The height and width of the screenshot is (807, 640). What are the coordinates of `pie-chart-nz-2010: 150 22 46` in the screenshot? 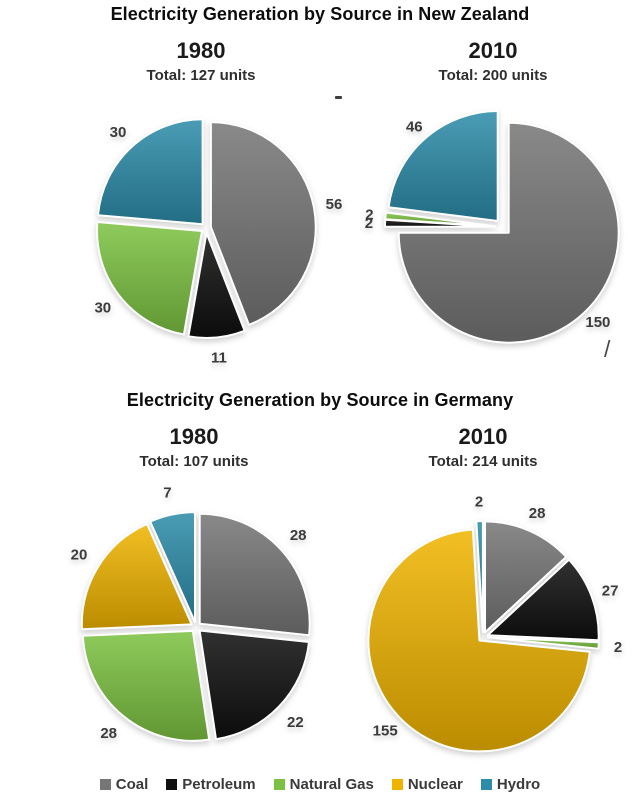 It's located at (492, 227).